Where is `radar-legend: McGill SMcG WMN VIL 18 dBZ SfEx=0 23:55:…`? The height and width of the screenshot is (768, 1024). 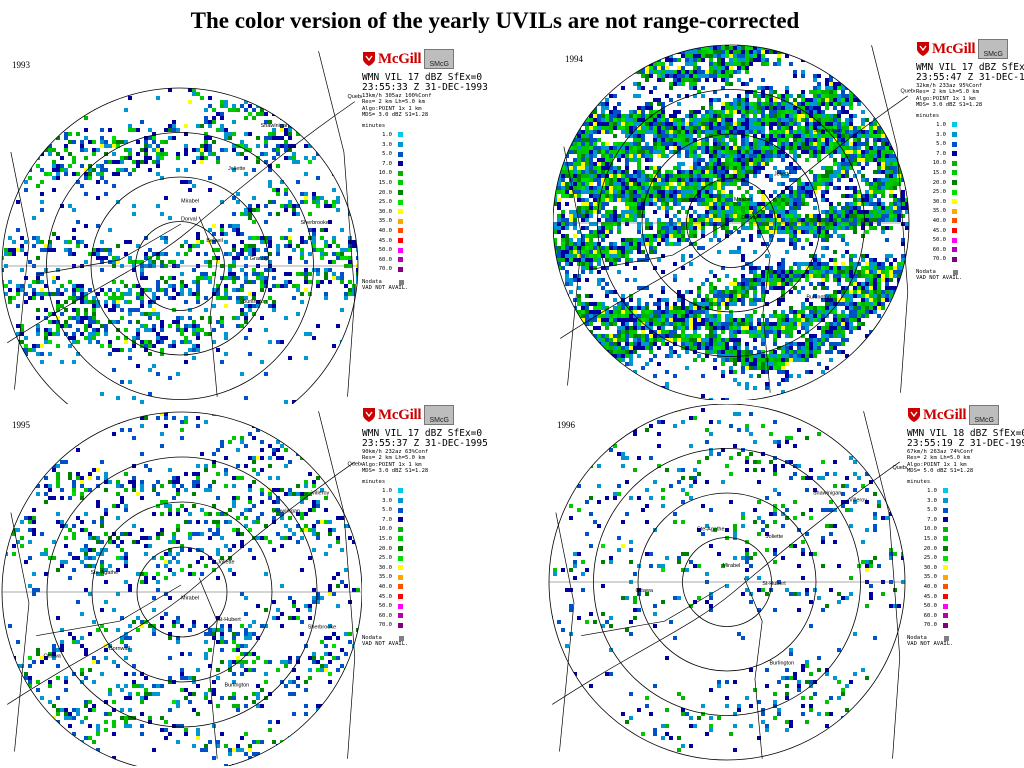 radar-legend: McGill SMcG WMN VIL 18 dBZ SfEx=0 23:55:… is located at coordinates (965, 525).